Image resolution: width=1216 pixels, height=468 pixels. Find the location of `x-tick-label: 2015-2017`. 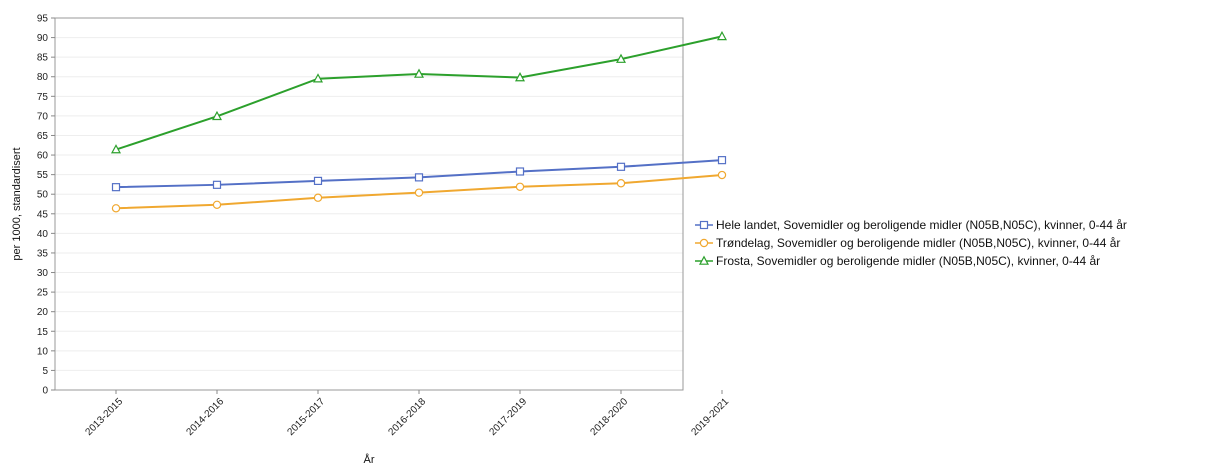

x-tick-label: 2015-2017 is located at coordinates (307, 417).